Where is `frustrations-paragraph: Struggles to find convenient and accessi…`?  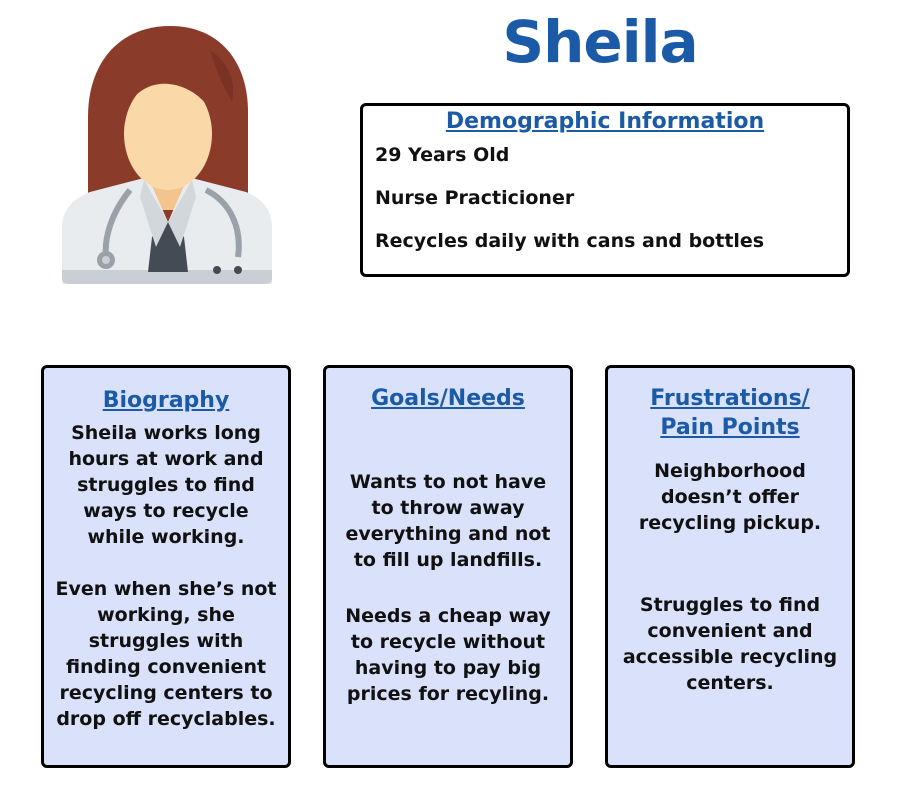
frustrations-paragraph: Struggles to find convenient and accessi… is located at coordinates (730, 644).